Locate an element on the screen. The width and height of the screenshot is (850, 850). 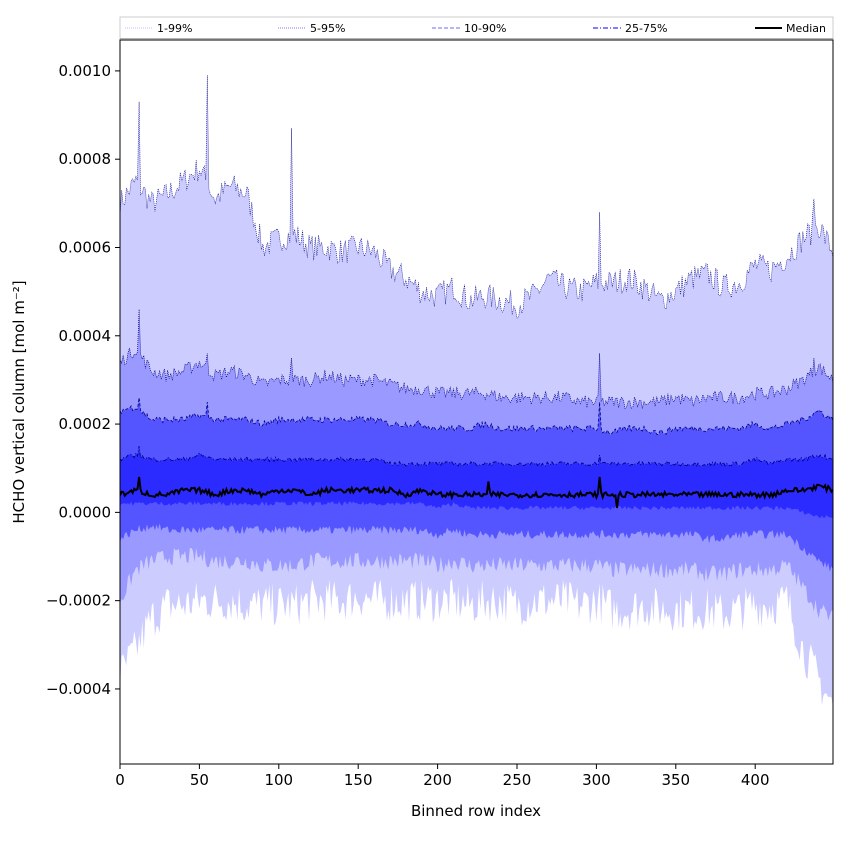
y-tick-label: 0.0002 is located at coordinates (85, 424).